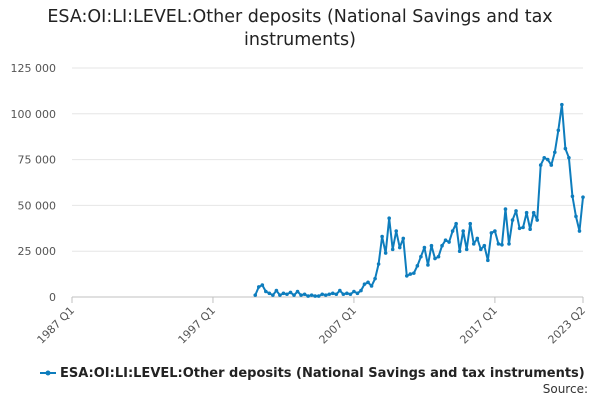  Describe the element at coordinates (52, 297) in the screenshot. I see `y-tick-label: 0` at that location.